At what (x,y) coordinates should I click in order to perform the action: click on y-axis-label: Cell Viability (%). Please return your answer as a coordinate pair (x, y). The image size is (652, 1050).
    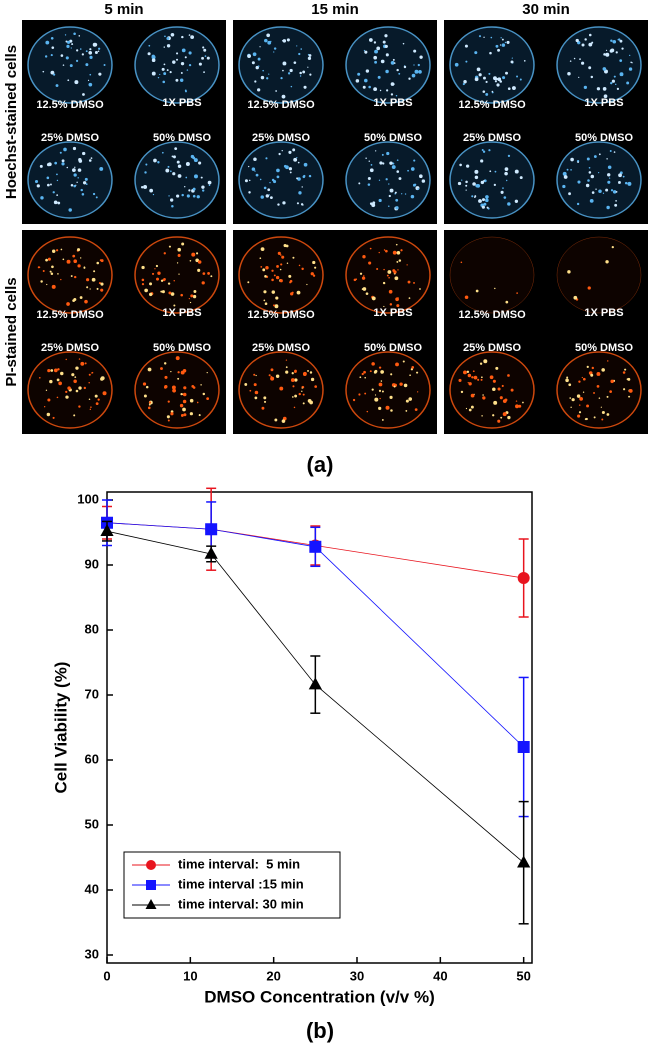
    Looking at the image, I should click on (60, 728).